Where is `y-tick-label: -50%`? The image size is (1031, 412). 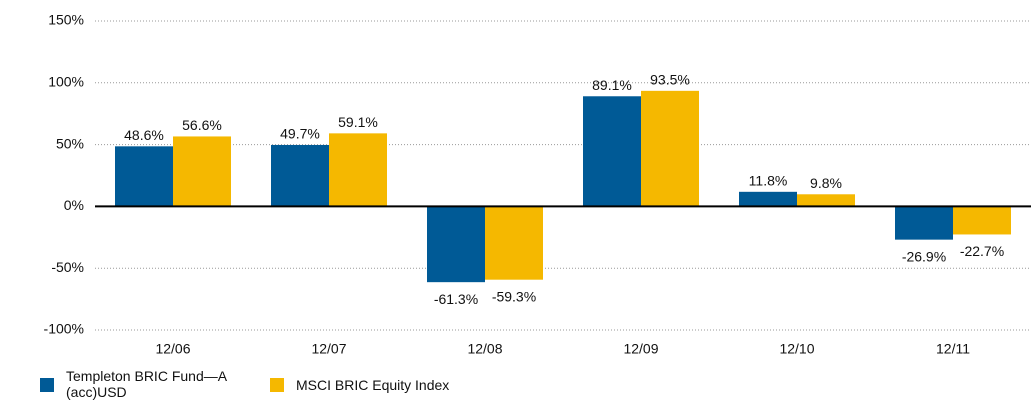 y-tick-label: -50% is located at coordinates (67, 267).